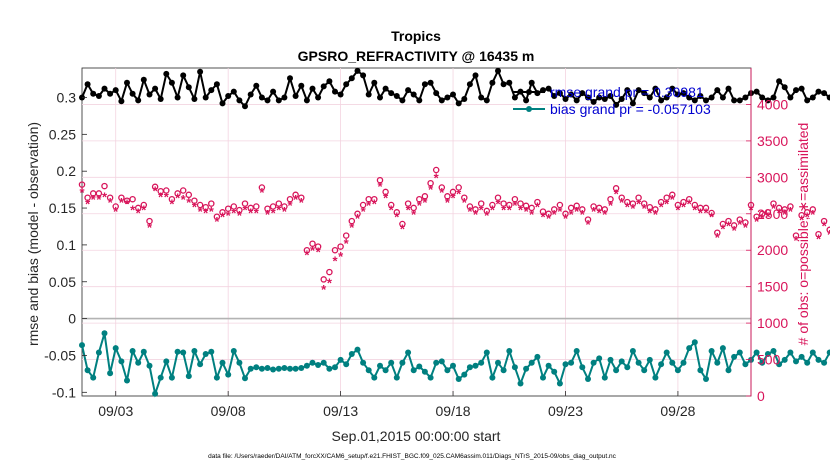 The image size is (830, 470). Describe the element at coordinates (62, 282) in the screenshot. I see `y-tick-label-left: 0.05` at that location.